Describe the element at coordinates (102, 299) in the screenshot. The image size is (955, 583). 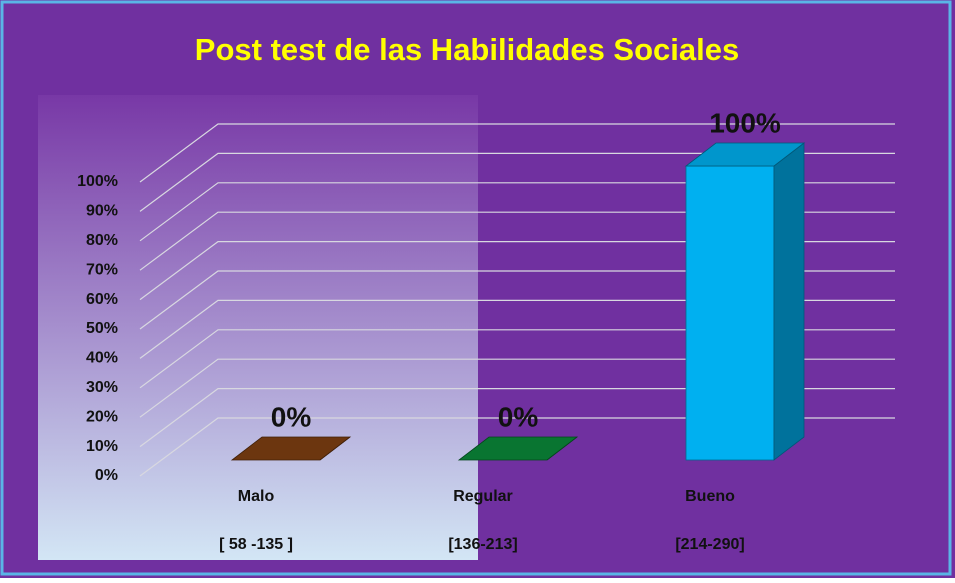
I see `y-tick-label: 60%` at that location.